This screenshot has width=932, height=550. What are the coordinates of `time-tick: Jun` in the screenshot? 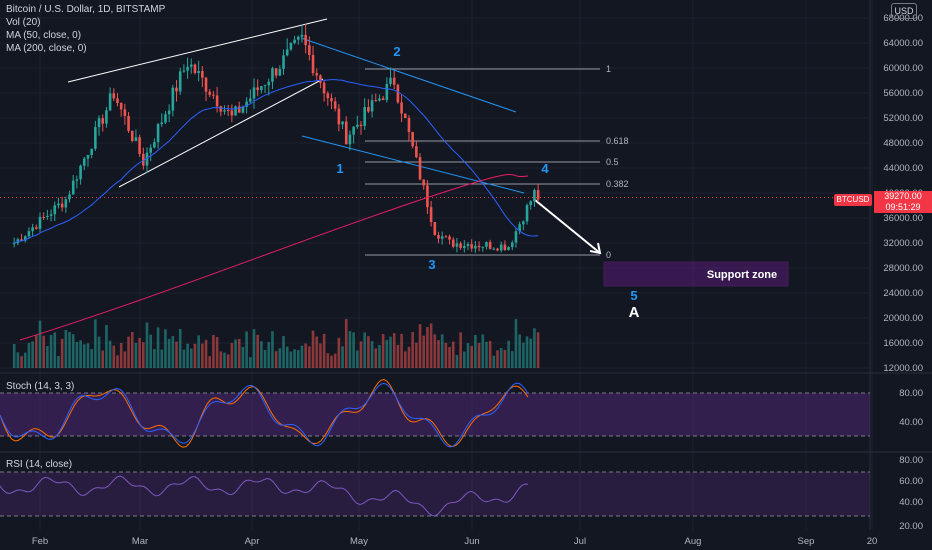 It's located at (471, 541).